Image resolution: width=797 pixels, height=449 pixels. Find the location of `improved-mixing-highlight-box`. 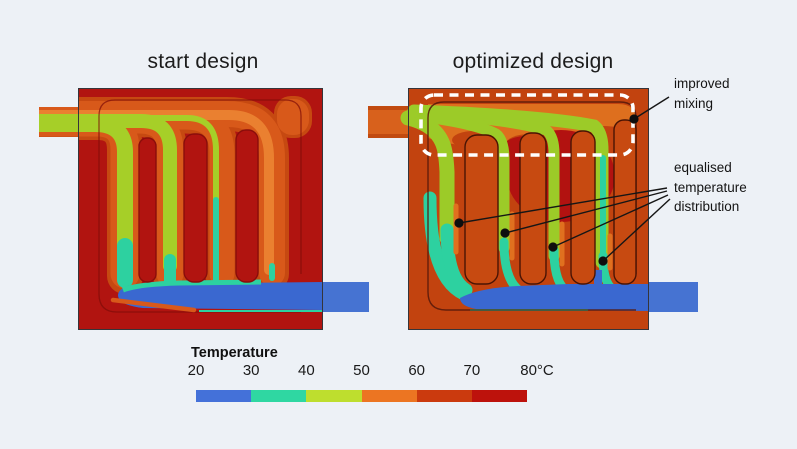

improved-mixing-highlight-box is located at coordinates (527, 125).